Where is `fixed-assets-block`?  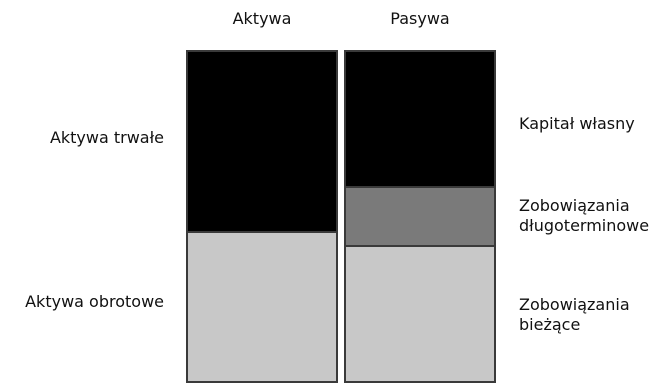
fixed-assets-block is located at coordinates (262, 141).